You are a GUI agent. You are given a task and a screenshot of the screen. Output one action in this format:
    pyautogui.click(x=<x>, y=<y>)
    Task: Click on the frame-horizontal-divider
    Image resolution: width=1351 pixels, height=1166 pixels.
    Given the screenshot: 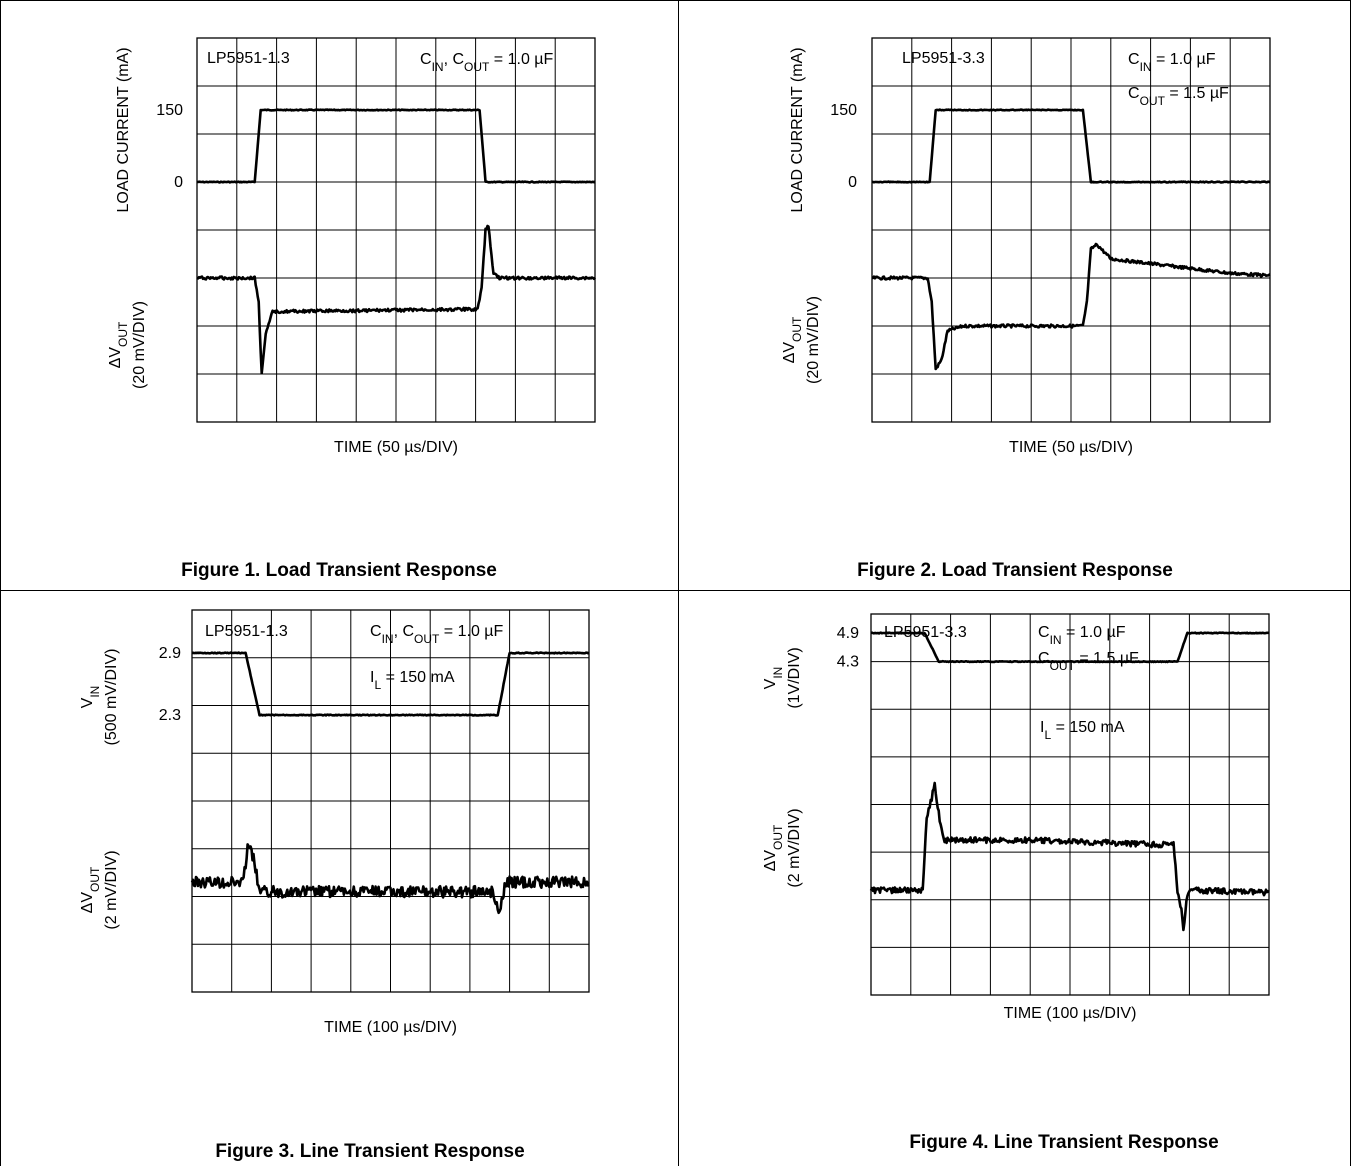 What is the action you would take?
    pyautogui.click(x=675, y=590)
    